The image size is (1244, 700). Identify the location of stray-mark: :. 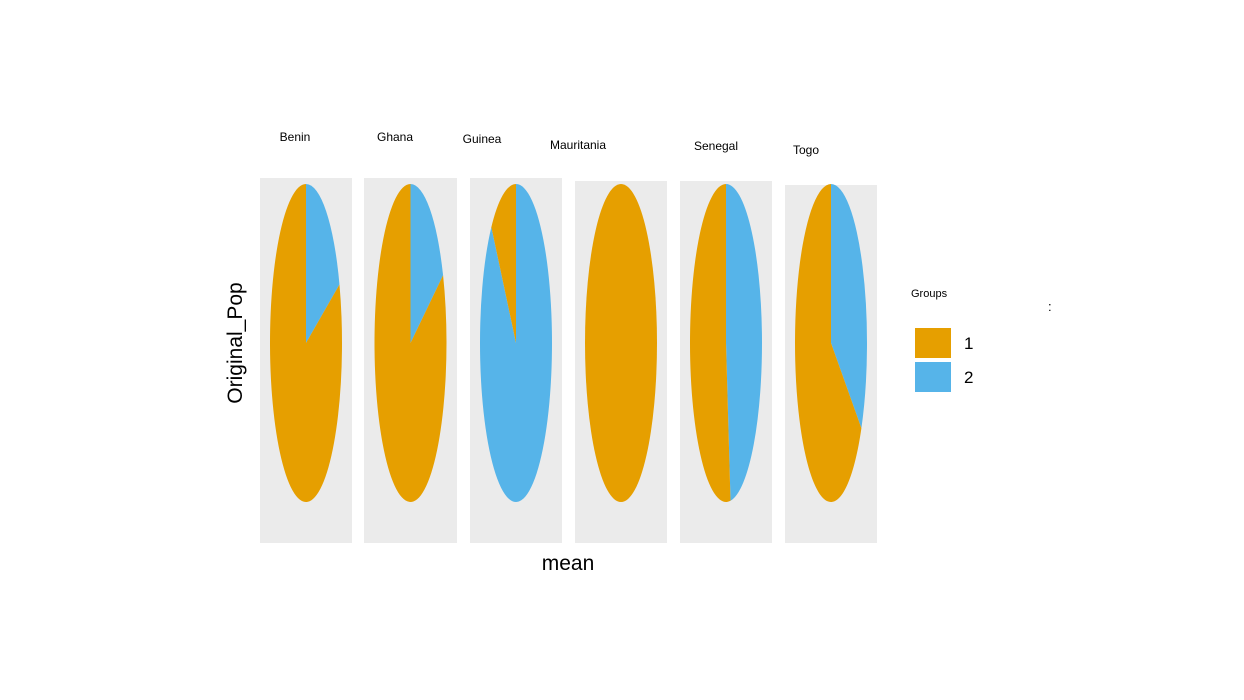
(1050, 306).